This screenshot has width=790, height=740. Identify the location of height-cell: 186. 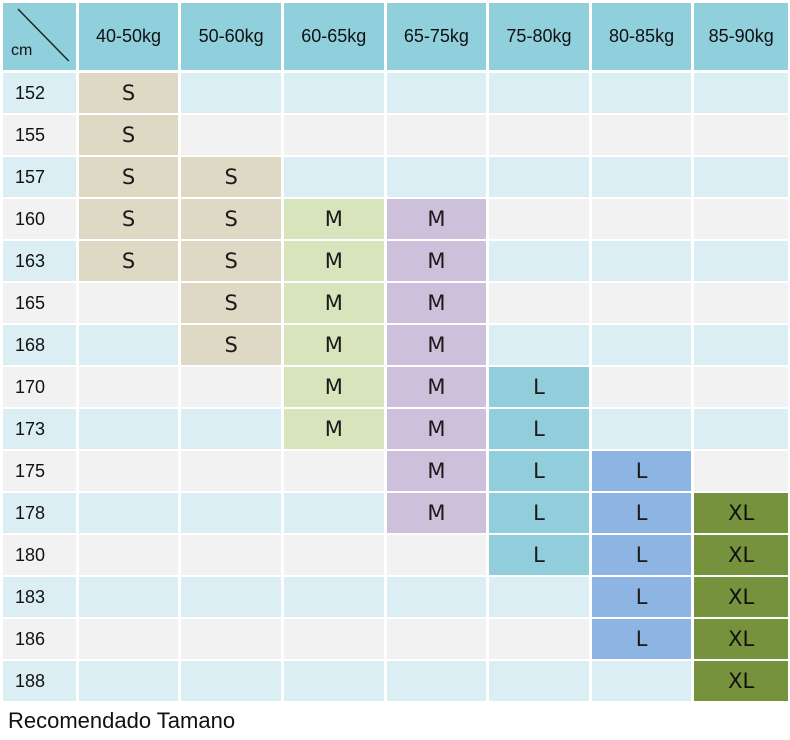
(39, 639).